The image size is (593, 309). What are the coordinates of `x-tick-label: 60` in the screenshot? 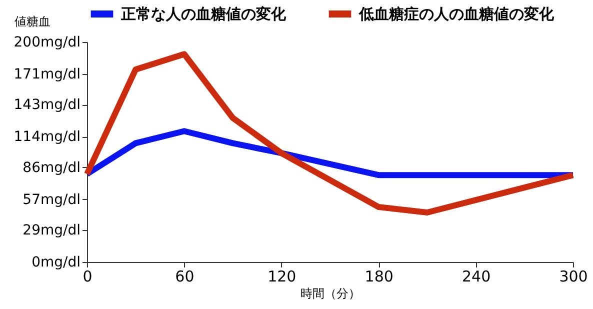 It's located at (184, 277).